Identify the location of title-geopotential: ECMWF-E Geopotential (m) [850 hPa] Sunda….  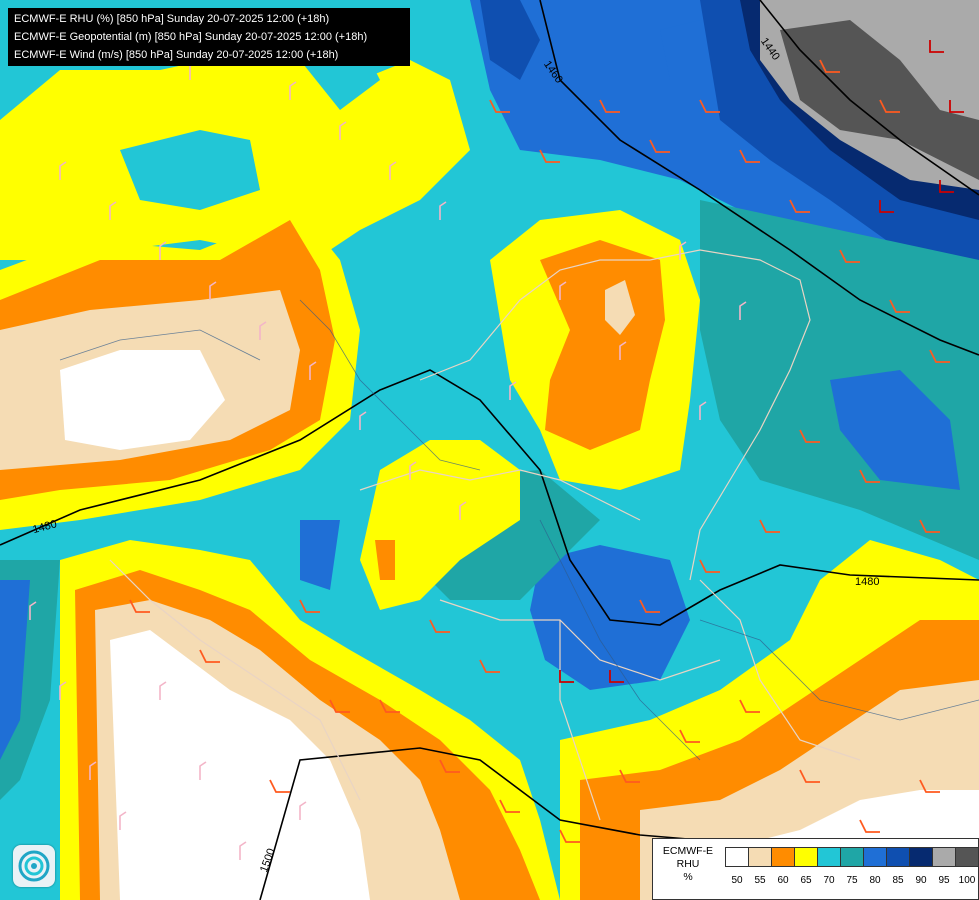
(191, 37).